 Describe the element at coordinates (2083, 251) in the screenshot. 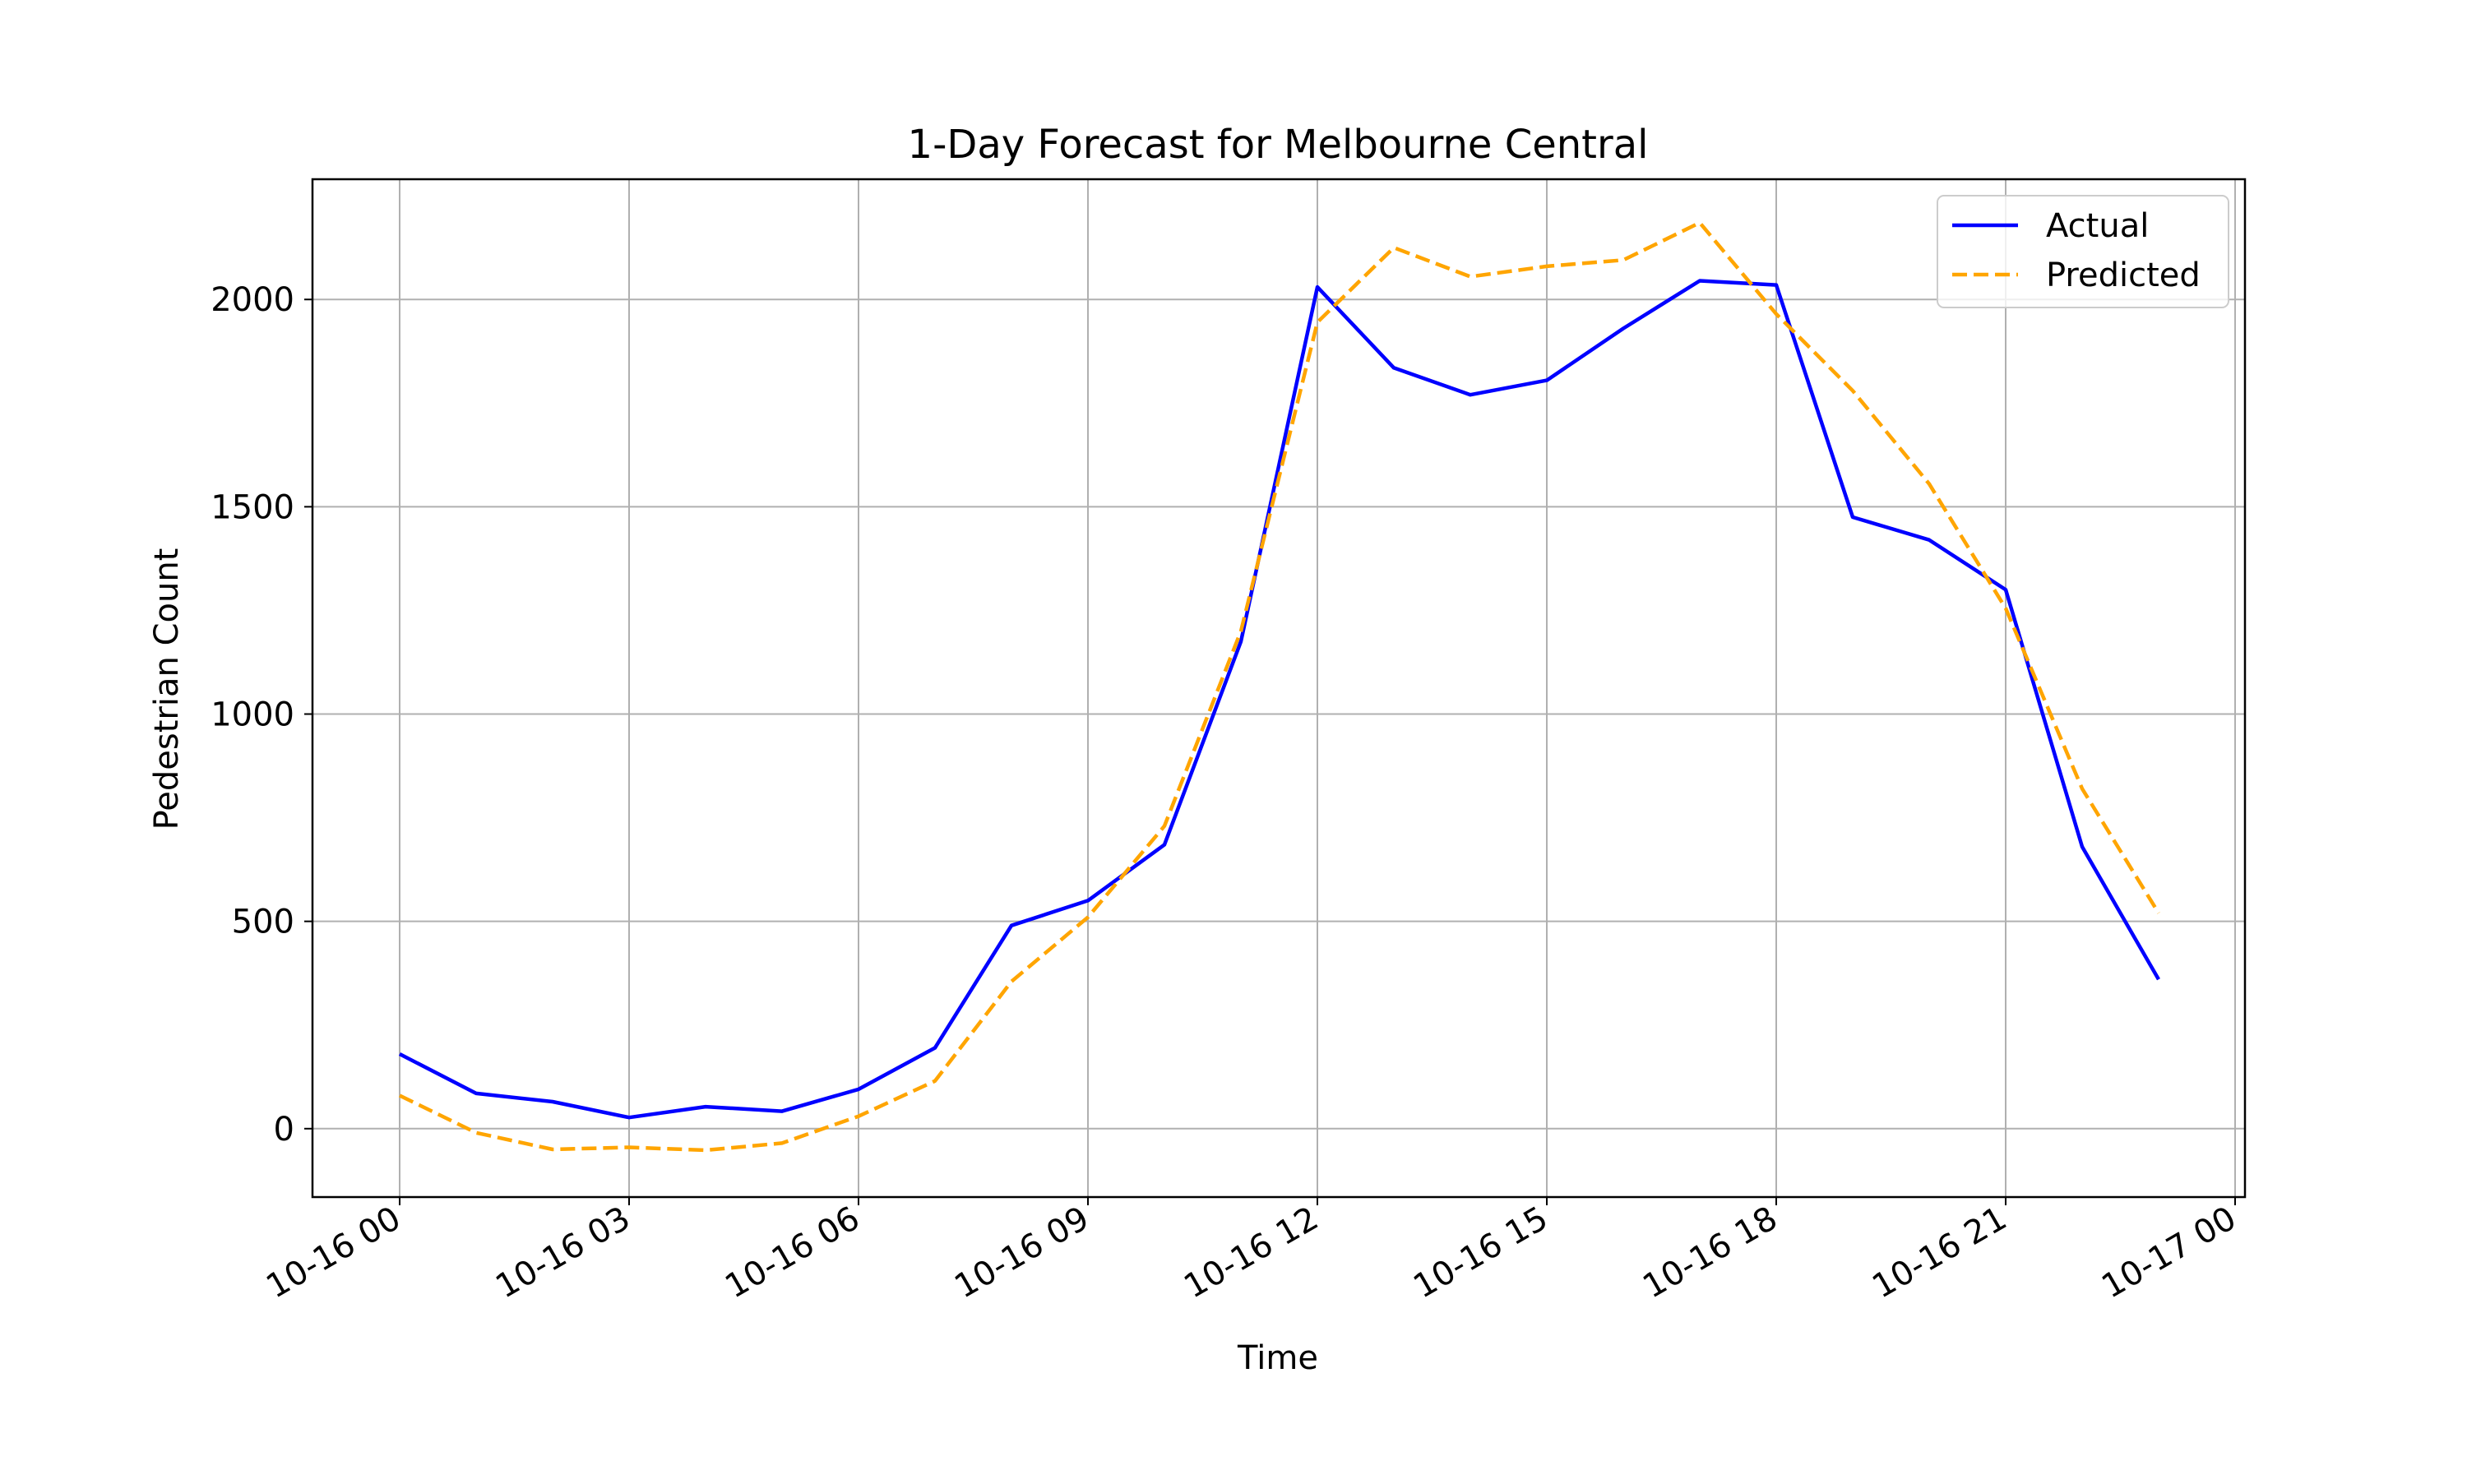

I see `legend: Actual Predicted` at that location.